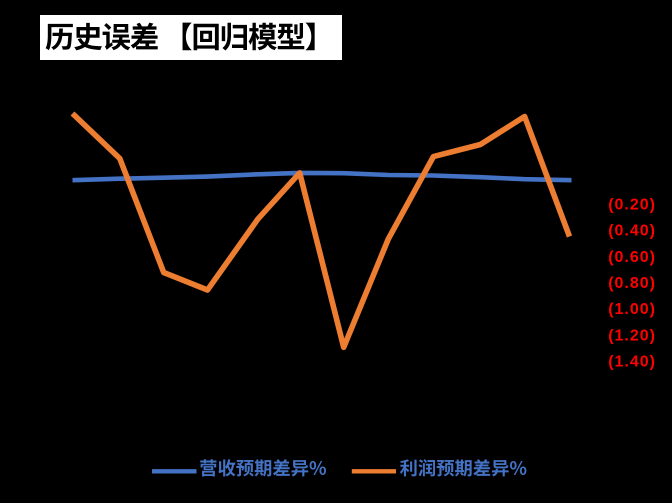 This screenshot has height=503, width=672. What do you see at coordinates (632, 204) in the screenshot?
I see `svg-text: (0.20)` at bounding box center [632, 204].